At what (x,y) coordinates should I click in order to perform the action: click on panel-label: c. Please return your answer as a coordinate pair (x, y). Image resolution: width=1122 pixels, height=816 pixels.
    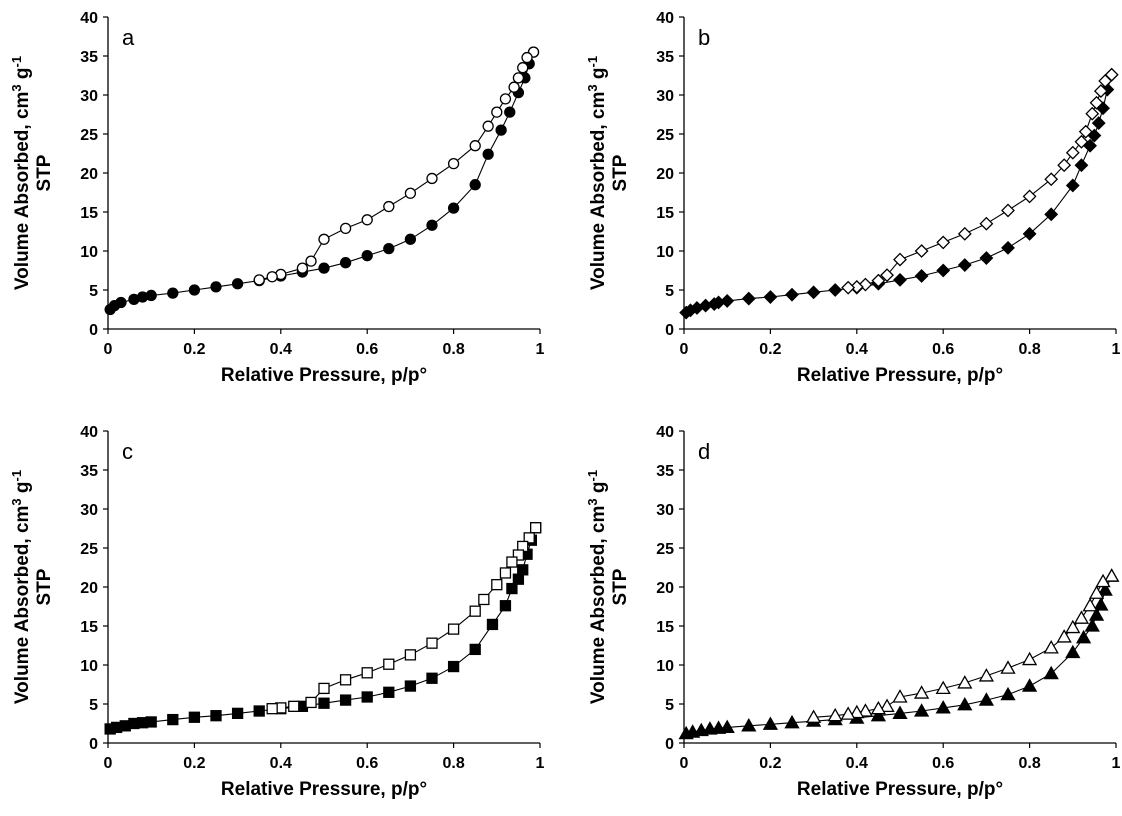
    Looking at the image, I should click on (127, 451).